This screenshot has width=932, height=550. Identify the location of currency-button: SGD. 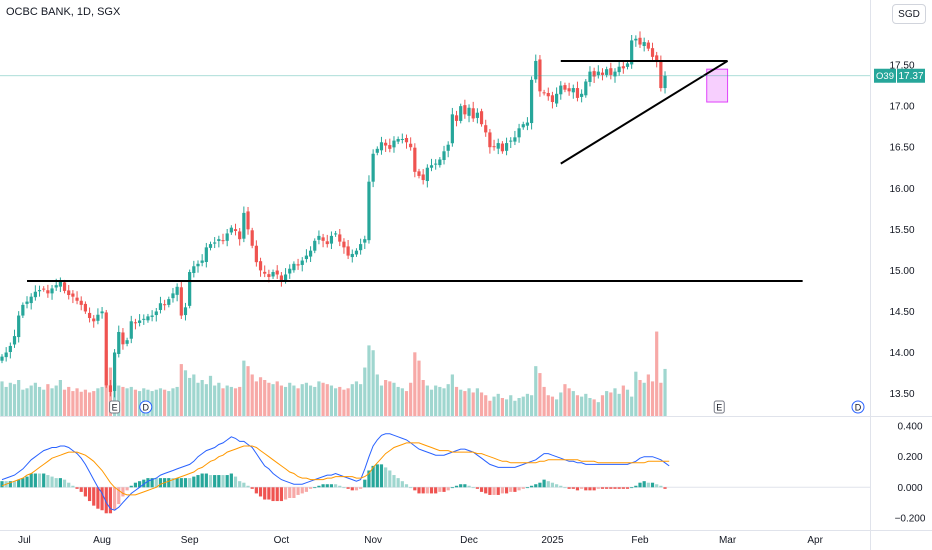
(909, 14).